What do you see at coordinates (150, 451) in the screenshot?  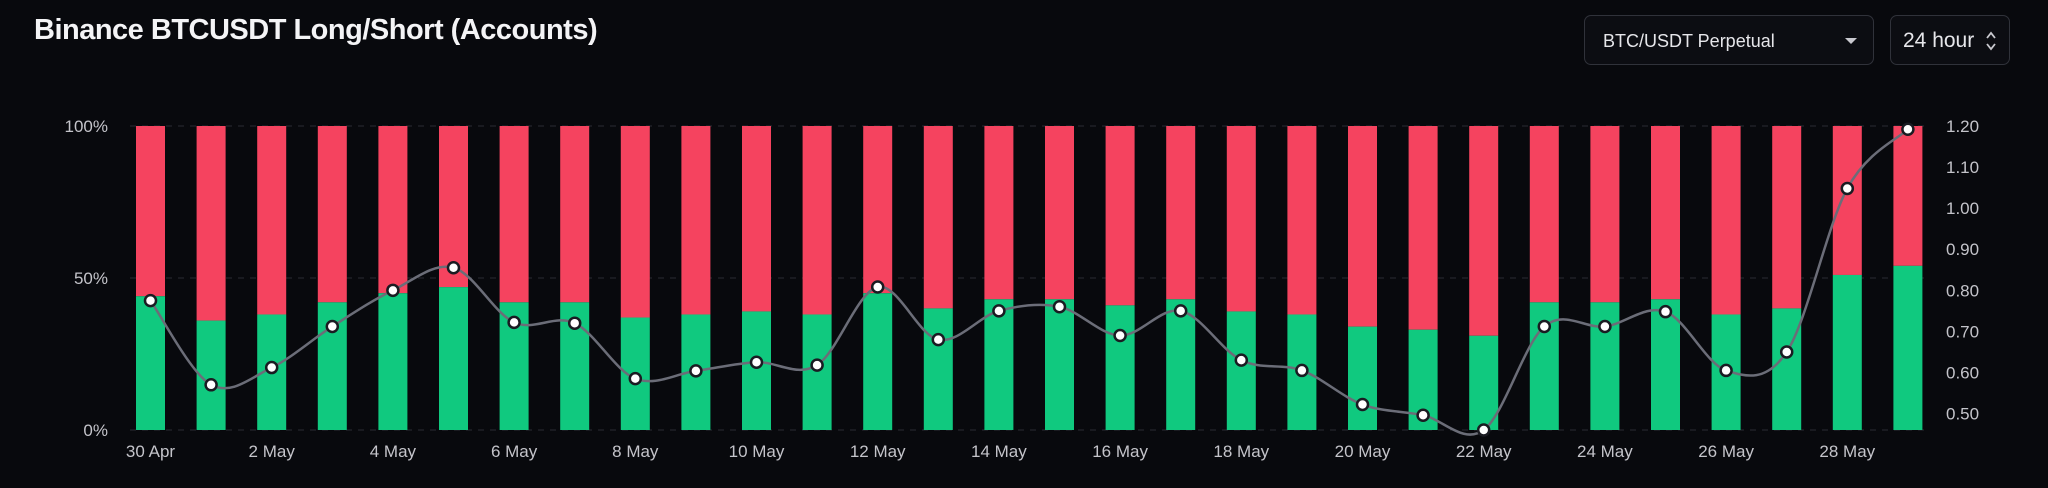 I see `x-tick-label: 30 Apr` at bounding box center [150, 451].